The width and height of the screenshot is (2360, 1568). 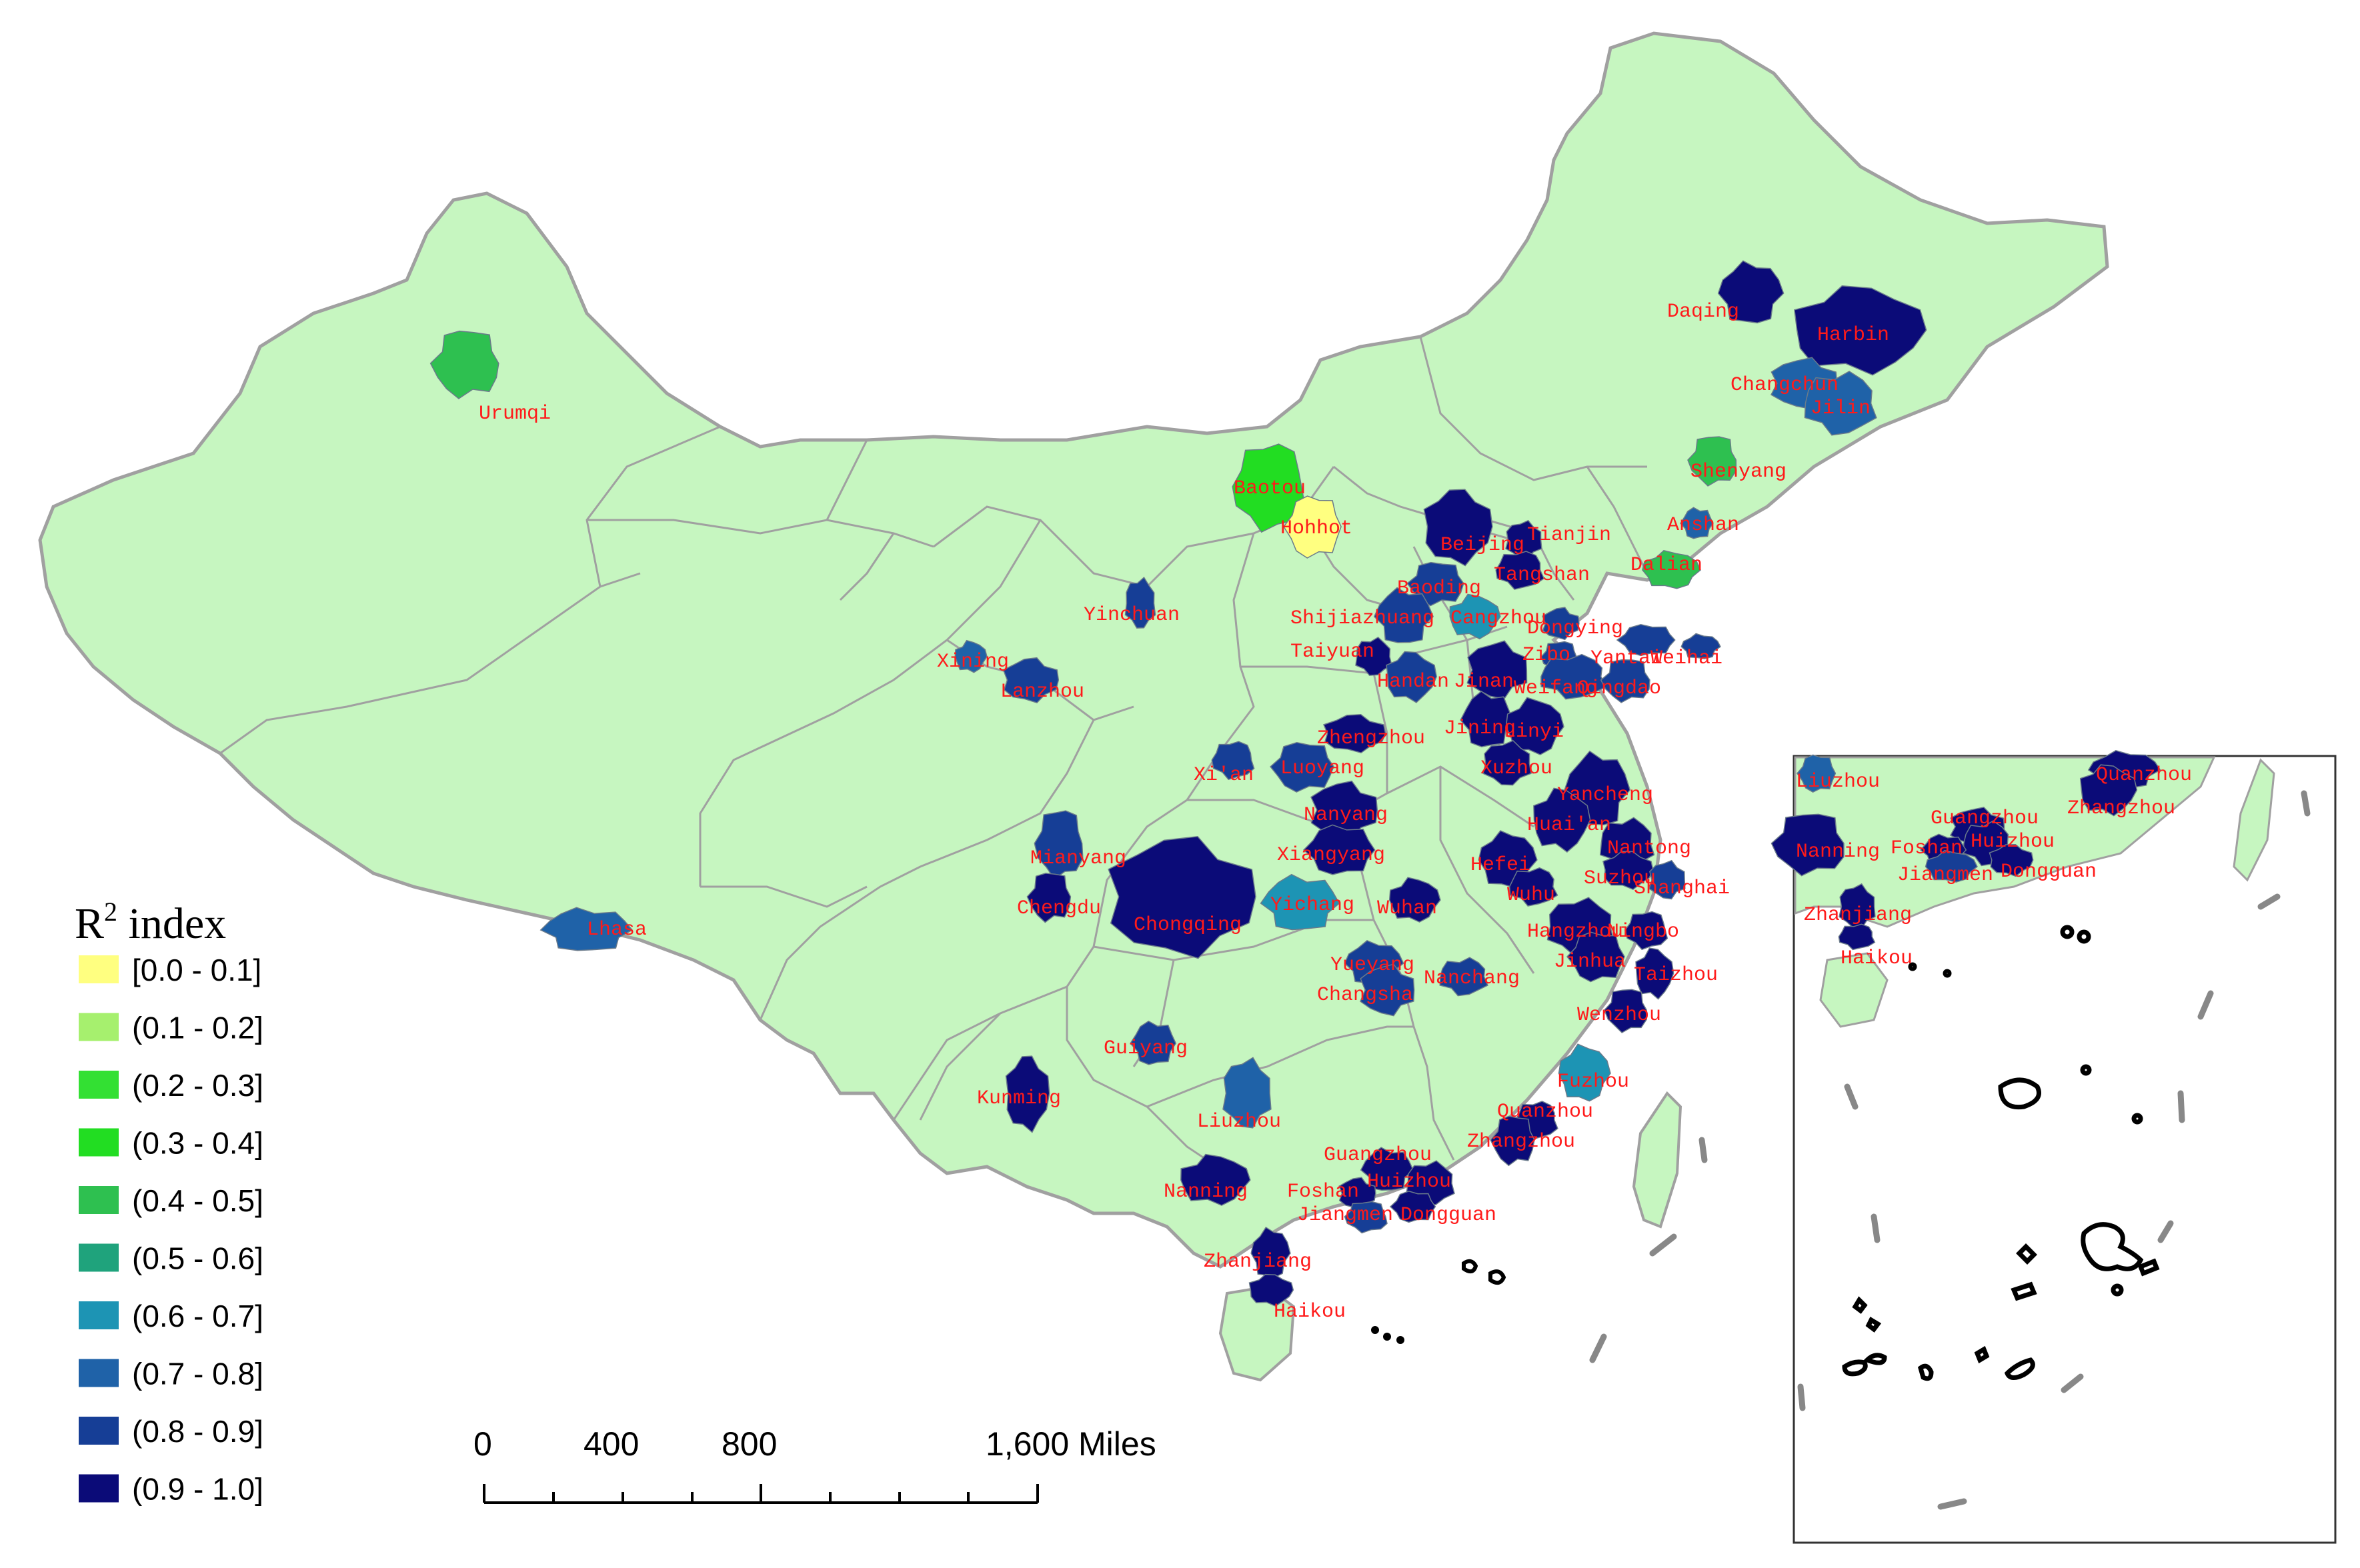 I want to click on city-label-yueyang: Yueyang, so click(x=1372, y=965).